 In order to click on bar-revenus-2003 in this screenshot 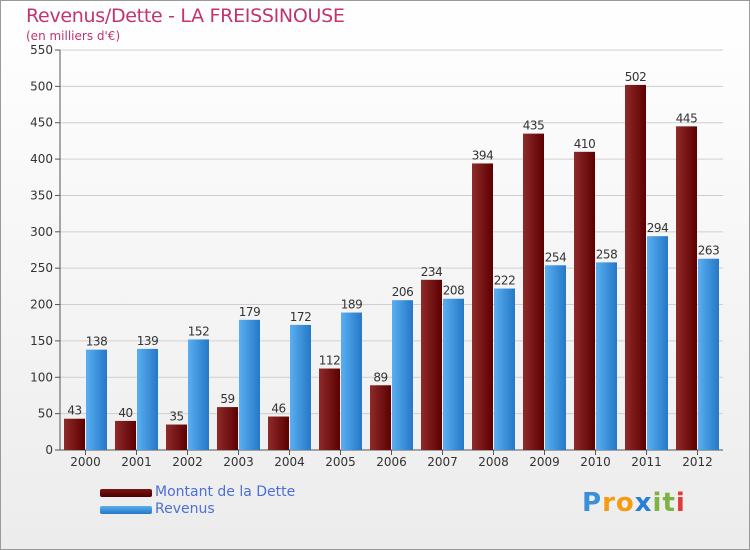, I will do `click(249, 384)`.